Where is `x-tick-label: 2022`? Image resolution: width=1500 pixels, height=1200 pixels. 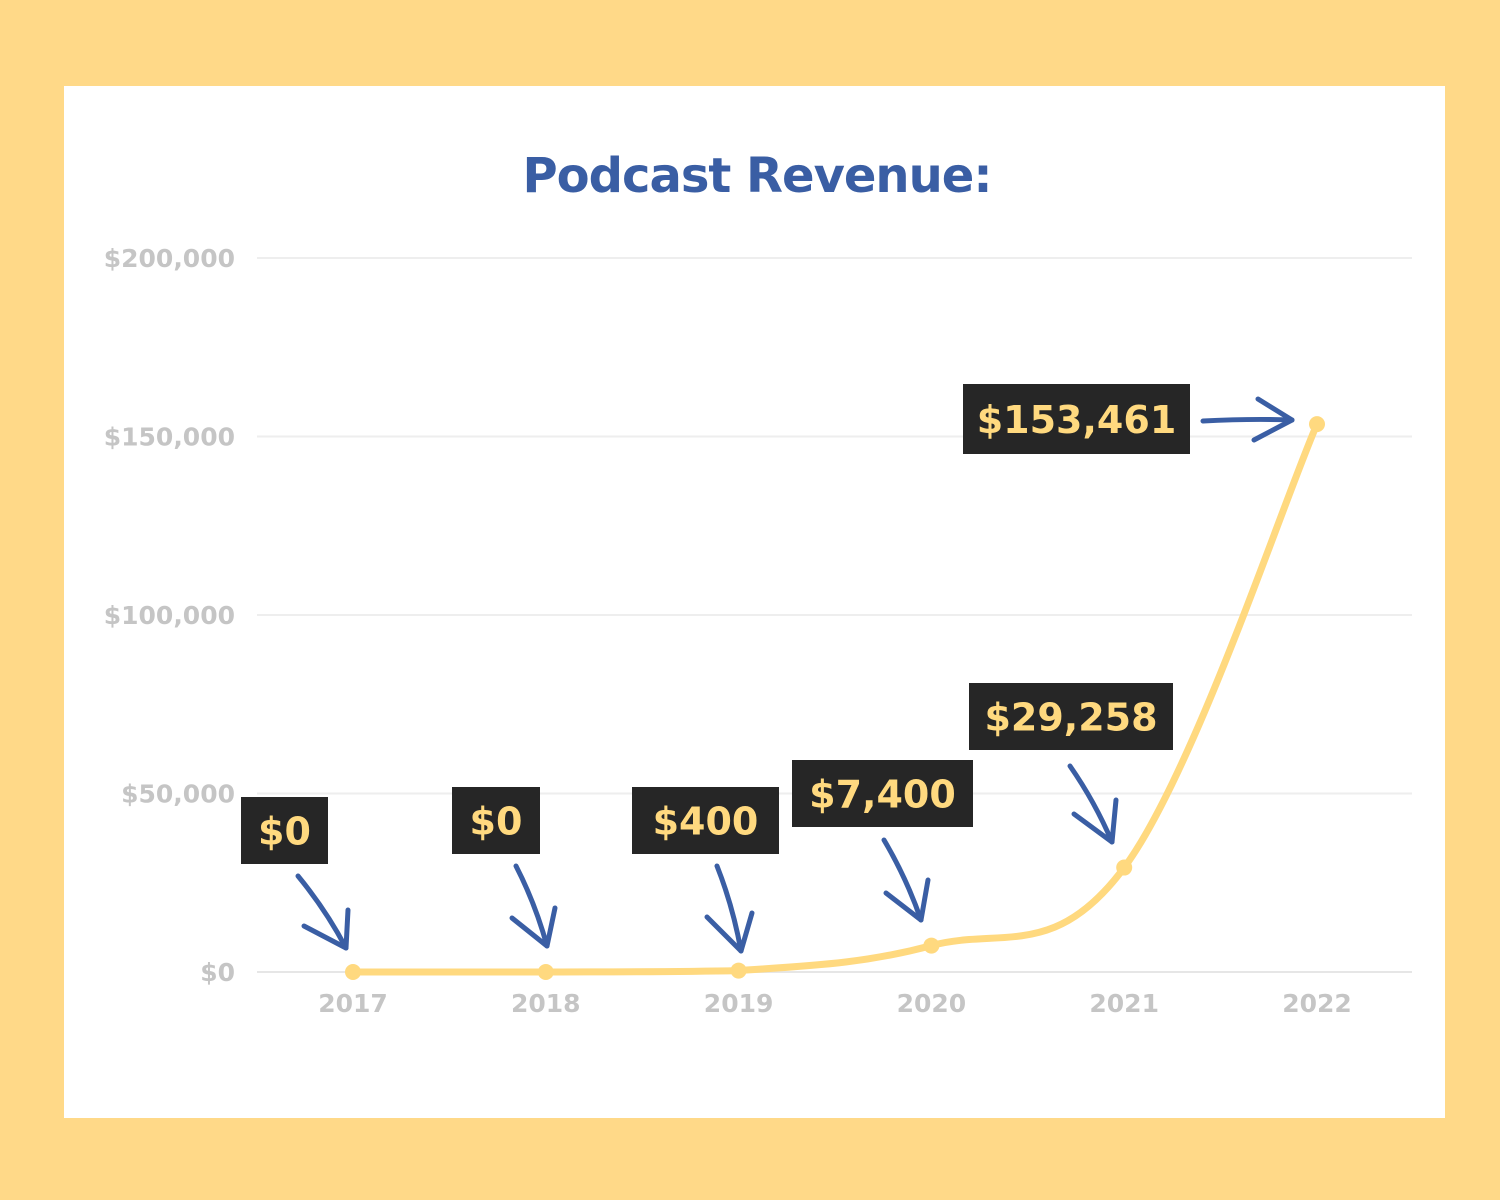 x-tick-label: 2022 is located at coordinates (1317, 1003).